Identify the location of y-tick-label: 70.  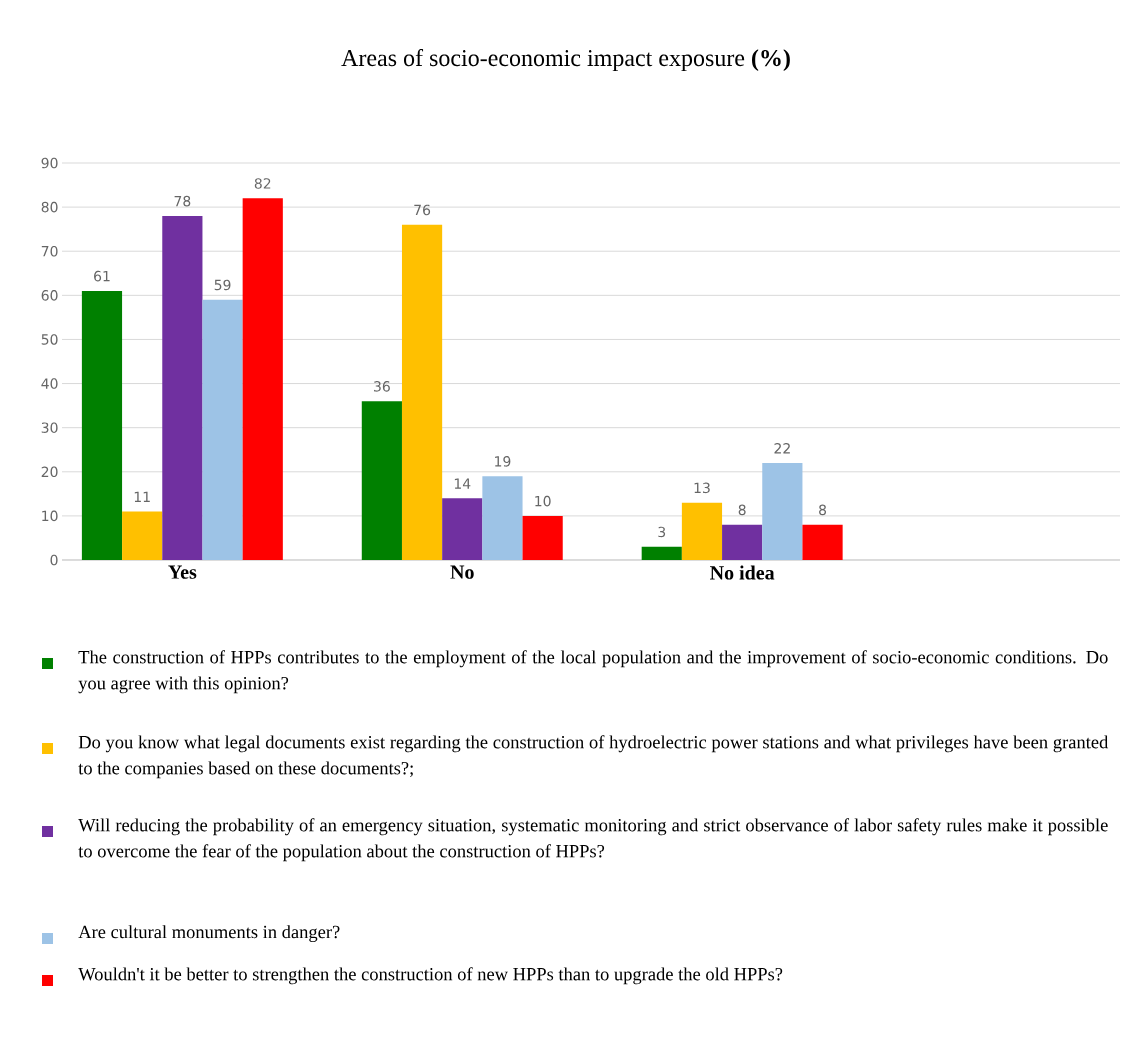
(49, 251).